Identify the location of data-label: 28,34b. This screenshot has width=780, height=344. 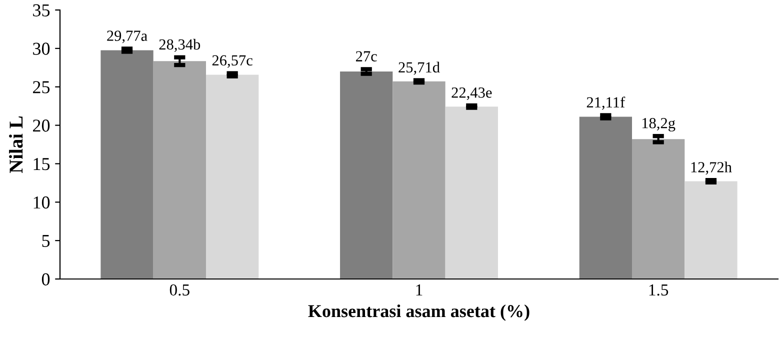
(179, 45).